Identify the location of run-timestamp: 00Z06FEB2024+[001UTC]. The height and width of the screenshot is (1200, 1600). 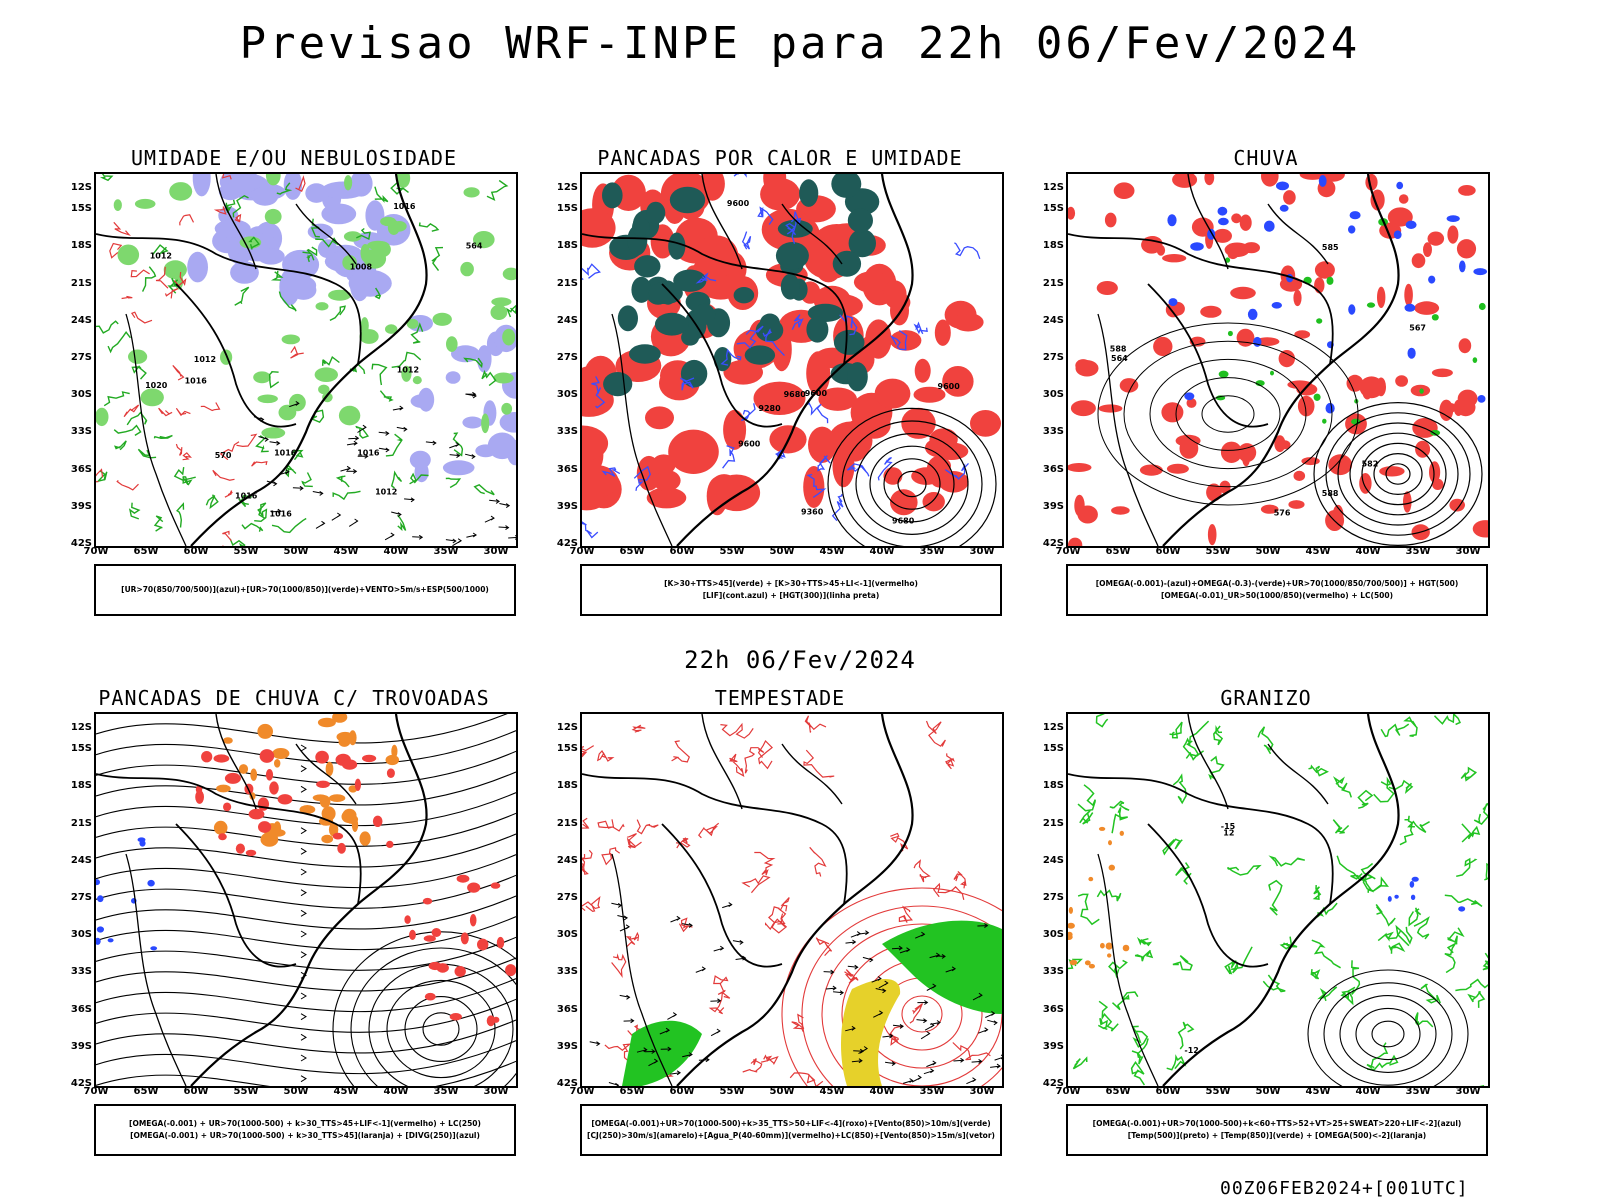
(1344, 1188).